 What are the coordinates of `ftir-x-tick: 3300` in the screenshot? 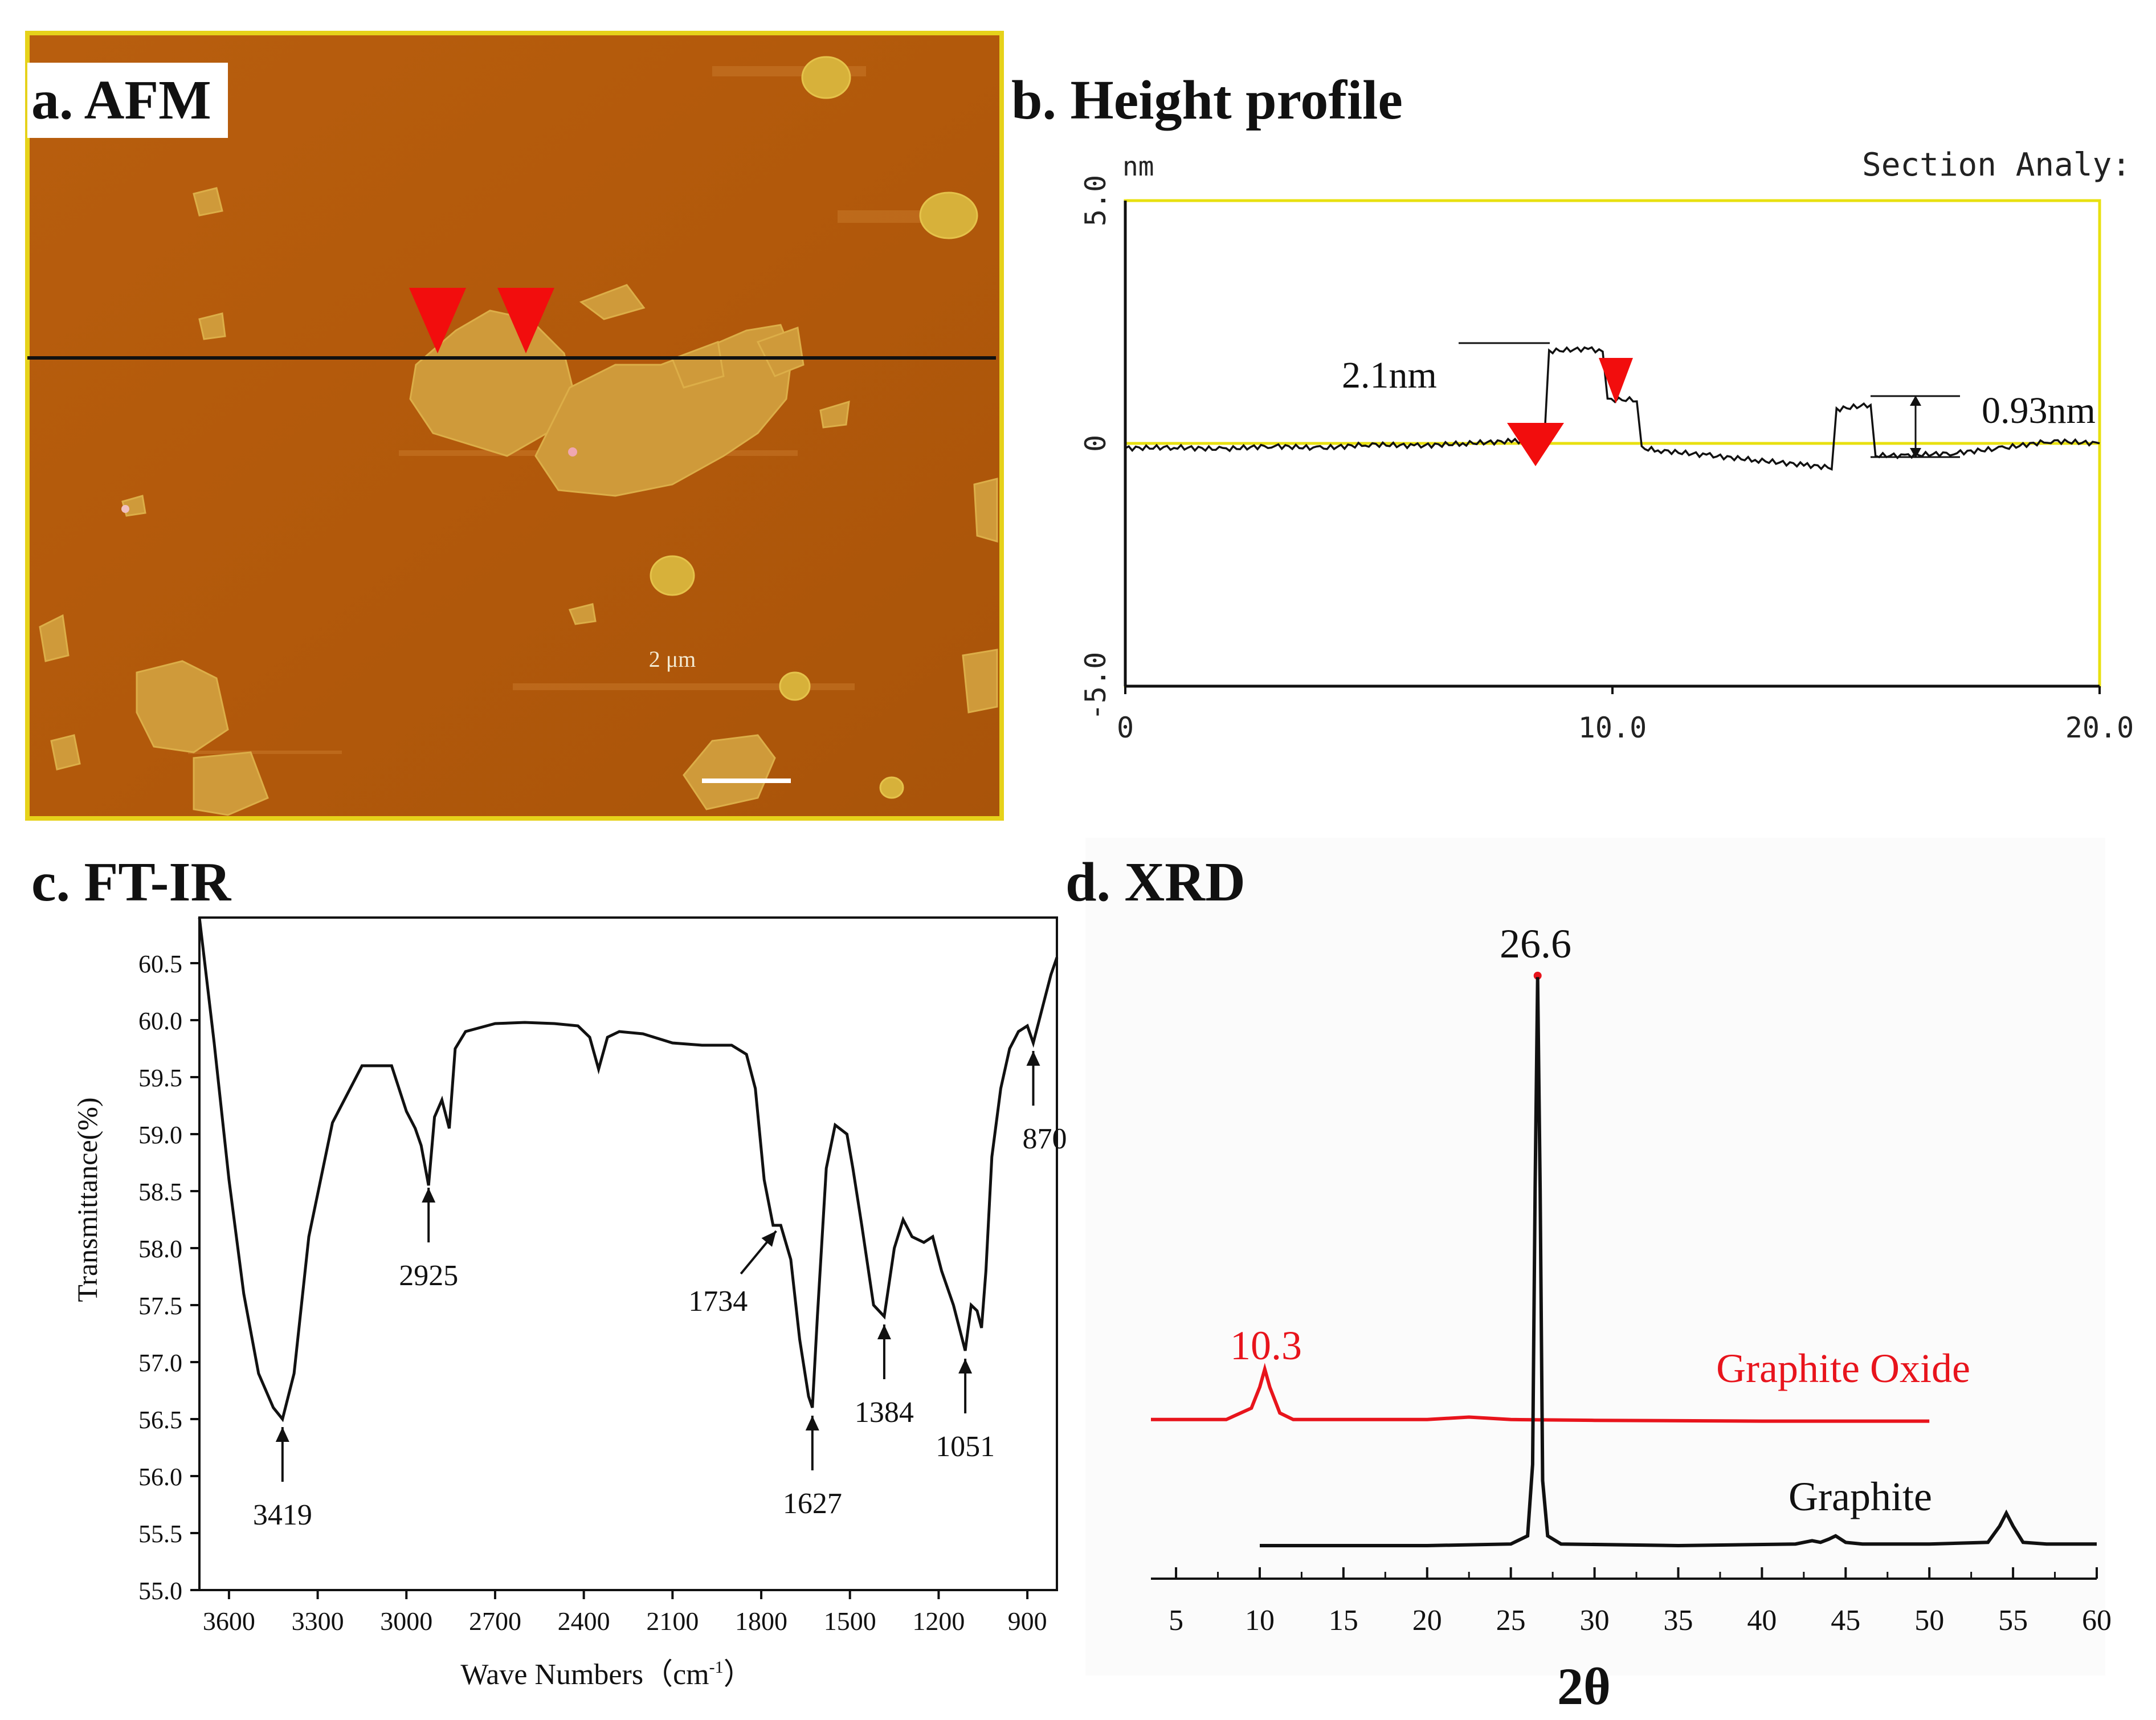 It's located at (318, 1621).